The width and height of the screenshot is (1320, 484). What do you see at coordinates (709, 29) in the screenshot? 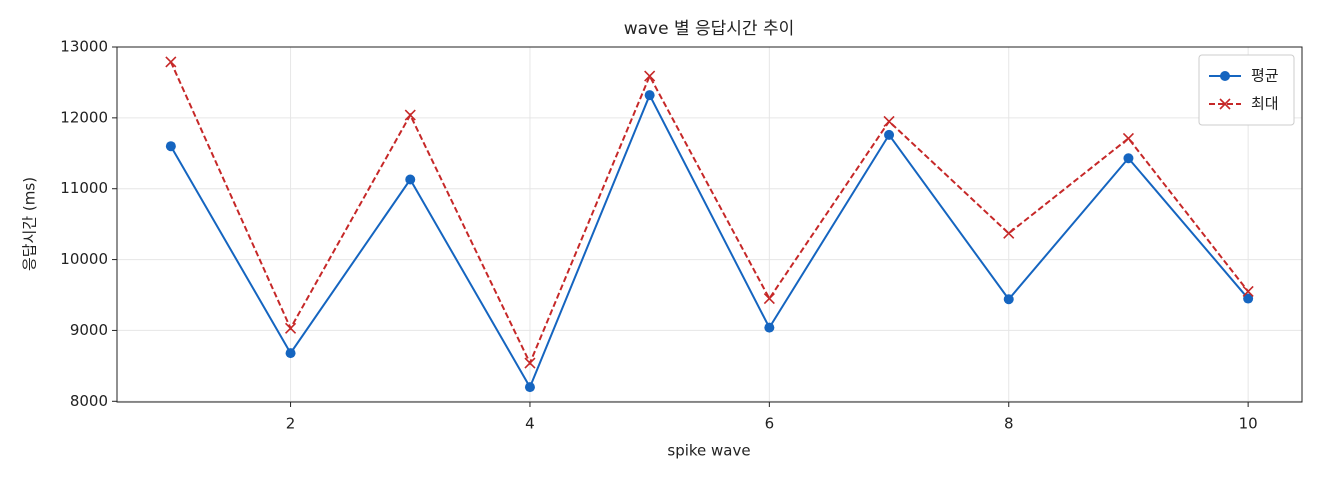
I see `chart-title: wave 별 응답시간 추이` at bounding box center [709, 29].